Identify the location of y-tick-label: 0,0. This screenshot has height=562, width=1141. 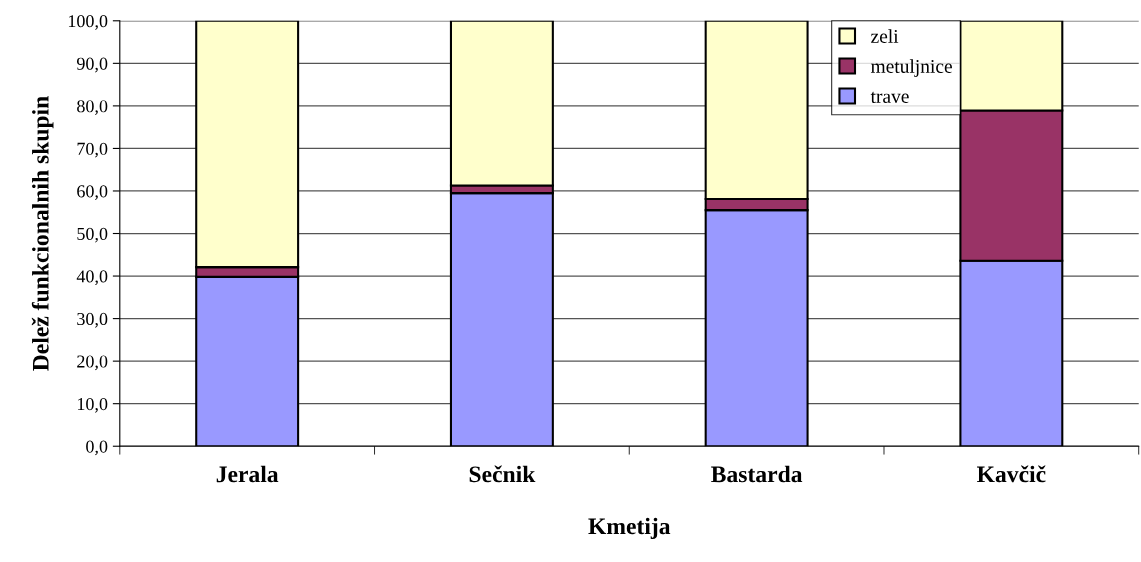
(97, 448).